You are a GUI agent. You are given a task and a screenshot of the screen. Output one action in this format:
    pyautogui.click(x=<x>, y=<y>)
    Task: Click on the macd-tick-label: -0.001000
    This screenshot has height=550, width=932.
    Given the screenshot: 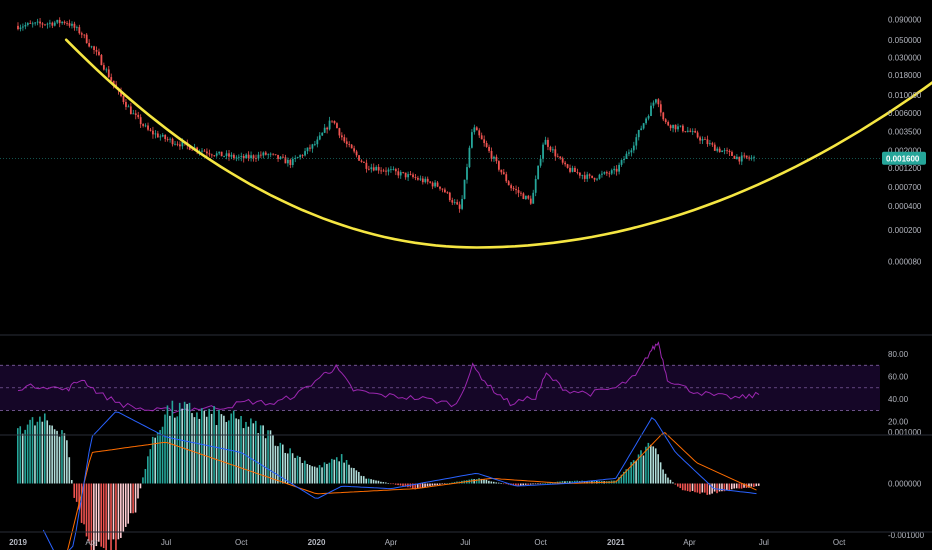 What is the action you would take?
    pyautogui.click(x=906, y=535)
    